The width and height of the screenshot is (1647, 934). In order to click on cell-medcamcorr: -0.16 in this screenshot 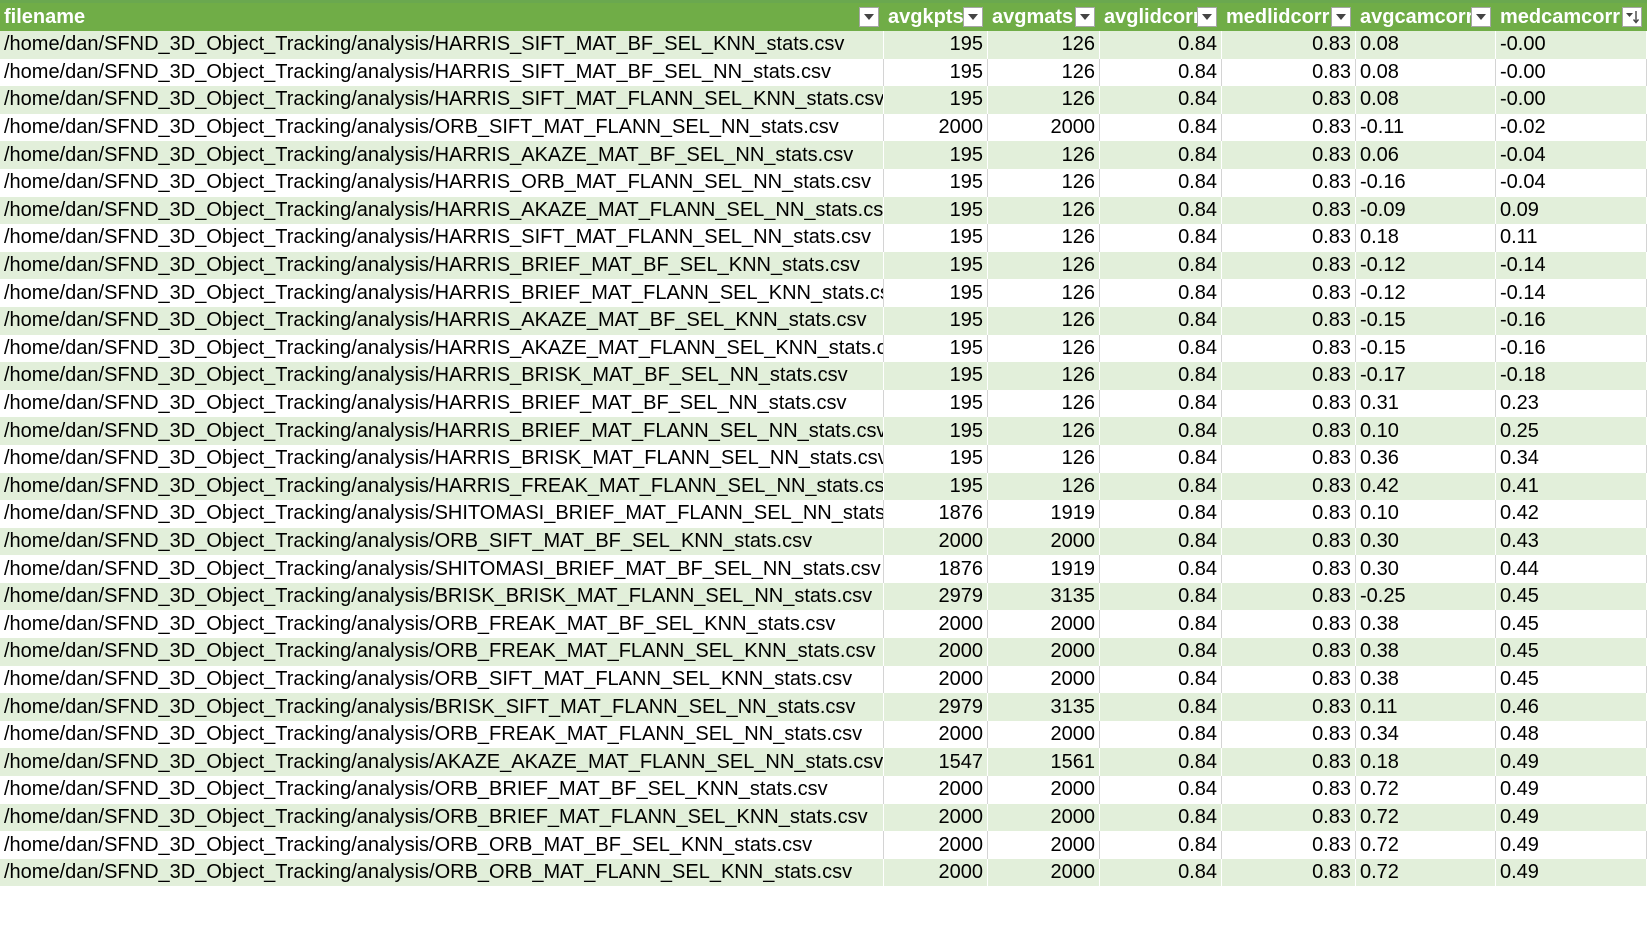, I will do `click(1571, 348)`.